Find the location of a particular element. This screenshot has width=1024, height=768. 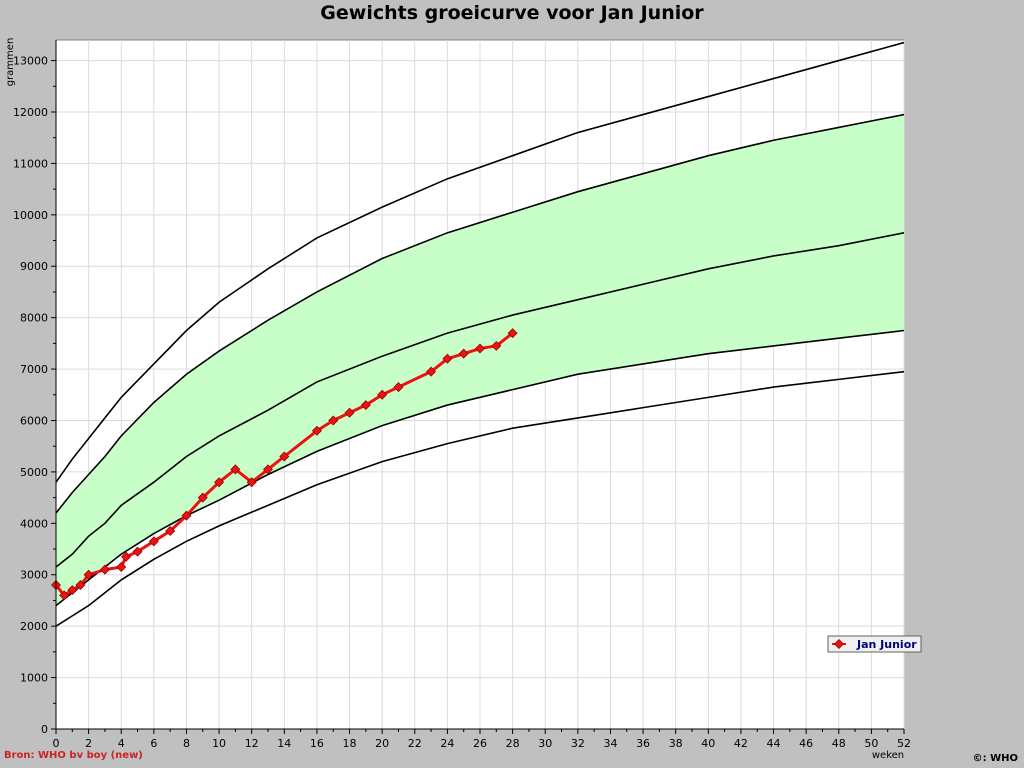

y-tick-label: 9000 is located at coordinates (34, 266).